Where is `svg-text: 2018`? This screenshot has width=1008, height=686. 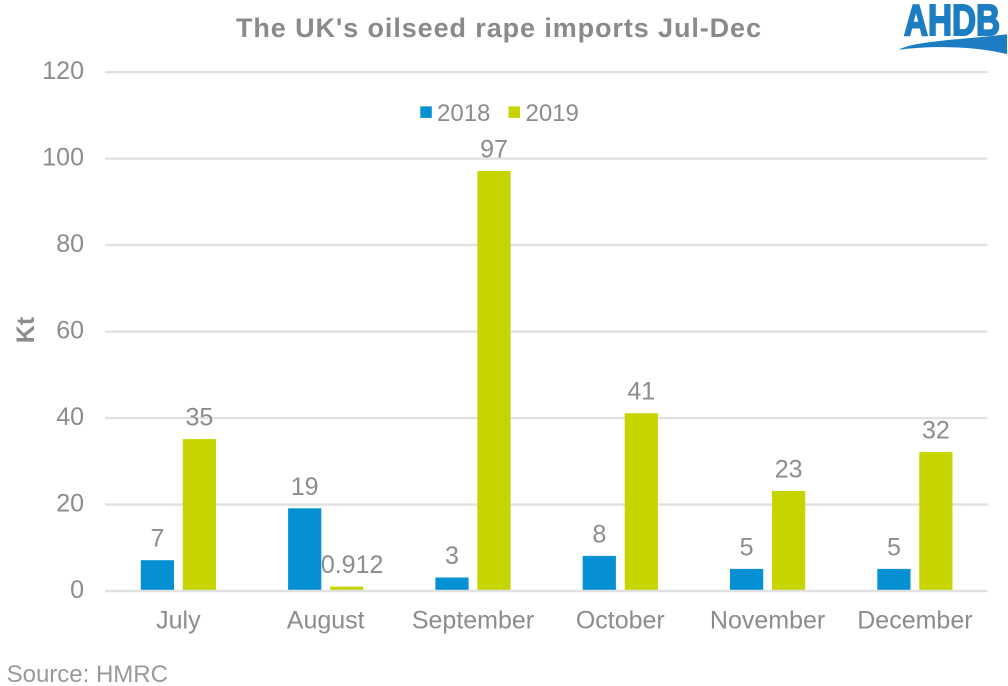 svg-text: 2018 is located at coordinates (463, 113).